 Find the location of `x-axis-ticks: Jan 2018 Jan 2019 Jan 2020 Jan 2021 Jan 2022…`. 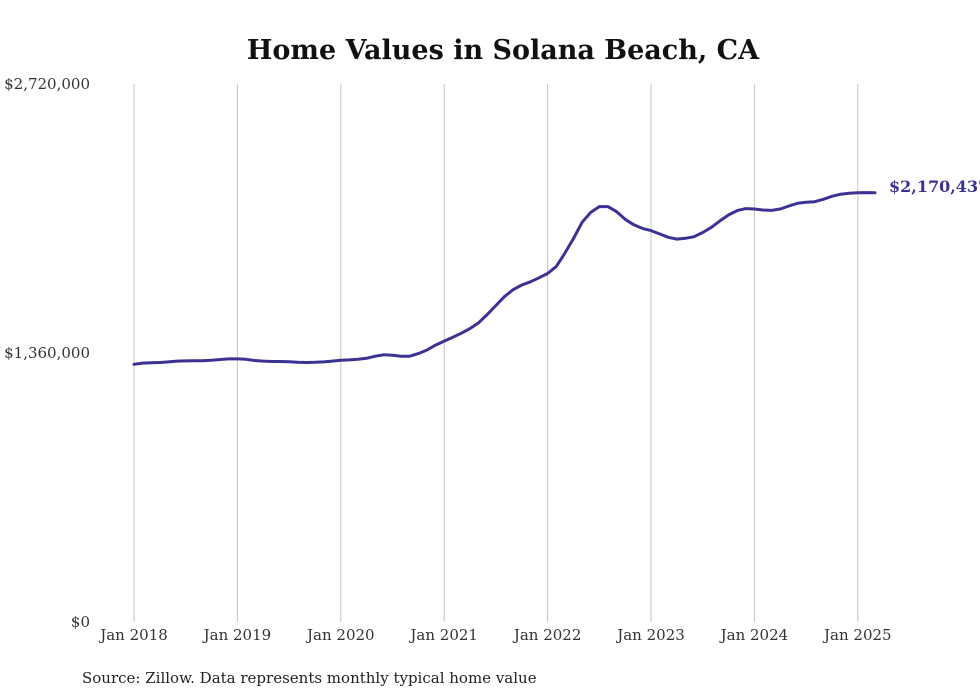

x-axis-ticks: Jan 2018 Jan 2019 Jan 2020 Jan 2021 Jan 2022… is located at coordinates (494, 635).